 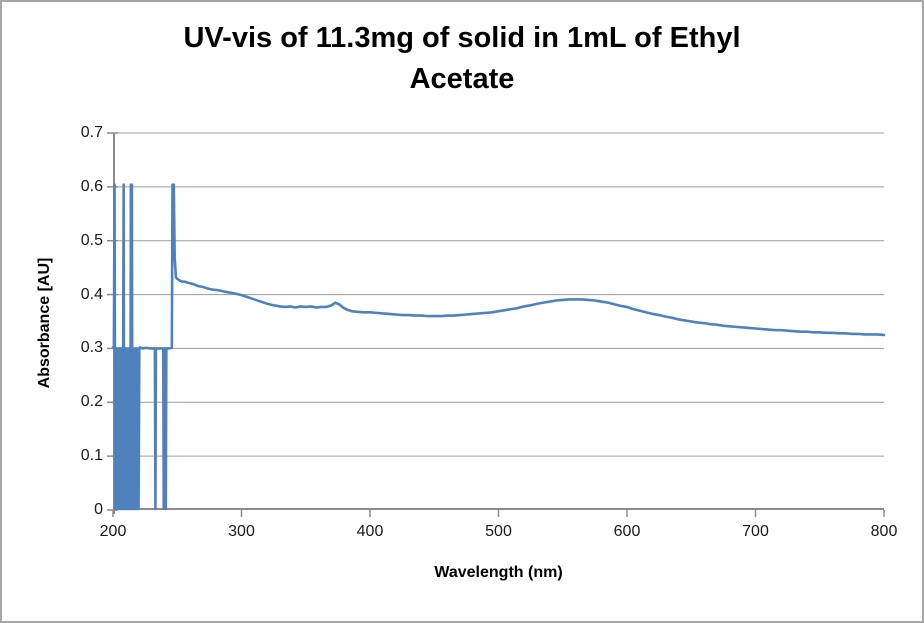 I want to click on x-tick-label-600: 600, so click(x=627, y=531).